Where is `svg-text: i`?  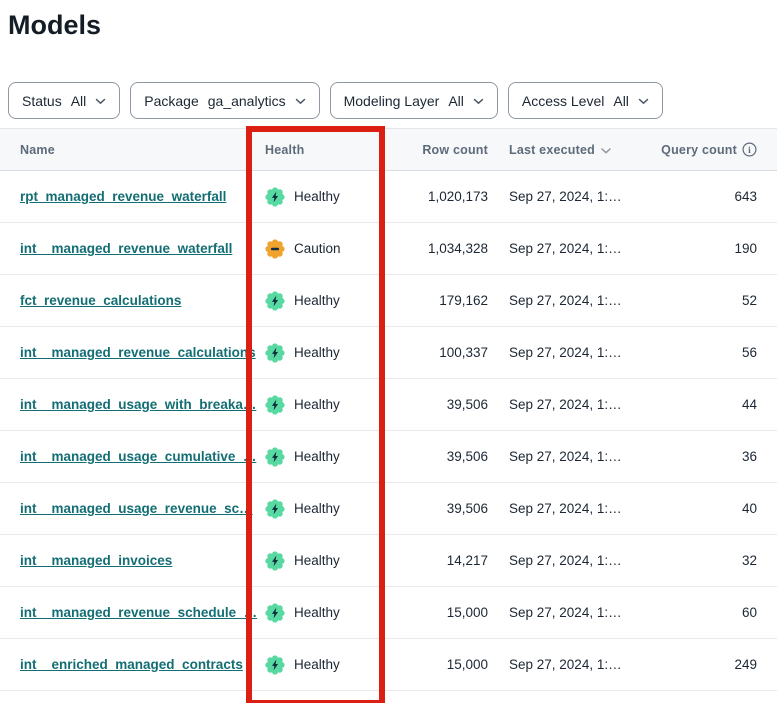
svg-text: i is located at coordinates (749, 151).